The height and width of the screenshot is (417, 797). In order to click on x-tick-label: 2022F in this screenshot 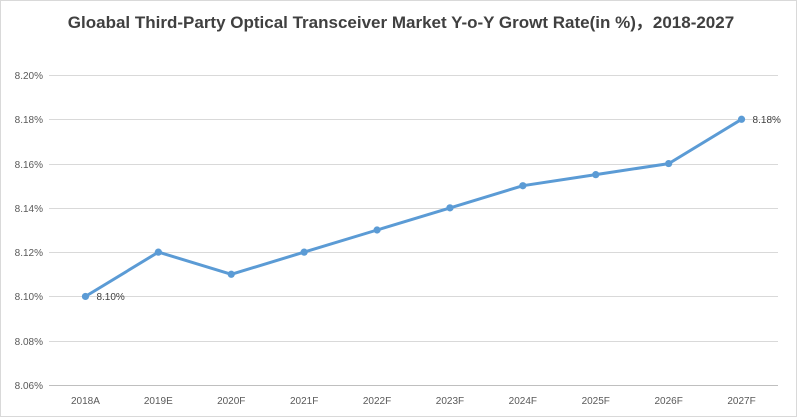, I will do `click(377, 401)`.